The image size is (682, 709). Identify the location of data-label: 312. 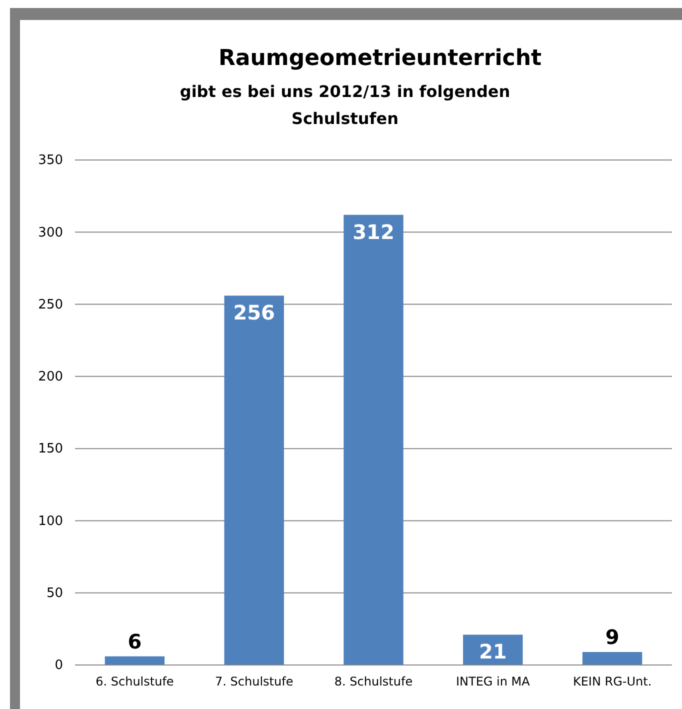
(373, 232).